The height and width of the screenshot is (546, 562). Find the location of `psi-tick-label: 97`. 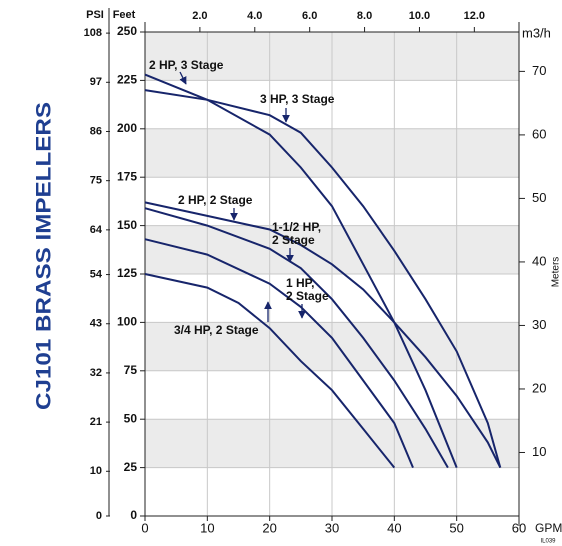

psi-tick-label: 97 is located at coordinates (96, 82).